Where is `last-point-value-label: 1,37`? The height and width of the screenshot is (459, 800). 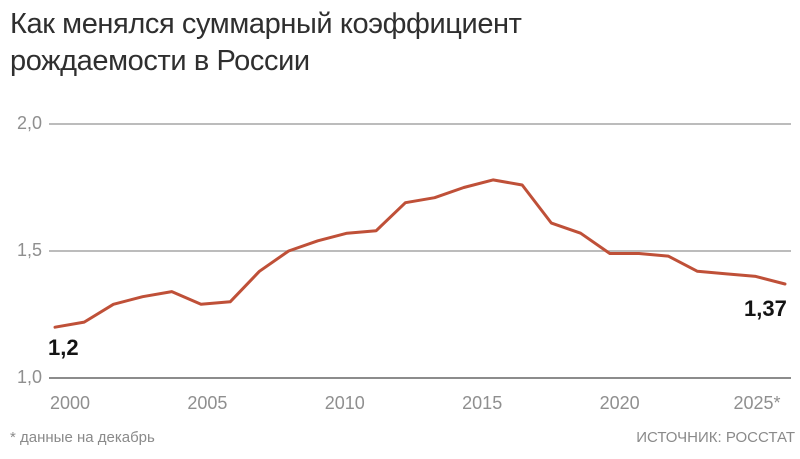 last-point-value-label: 1,37 is located at coordinates (765, 308).